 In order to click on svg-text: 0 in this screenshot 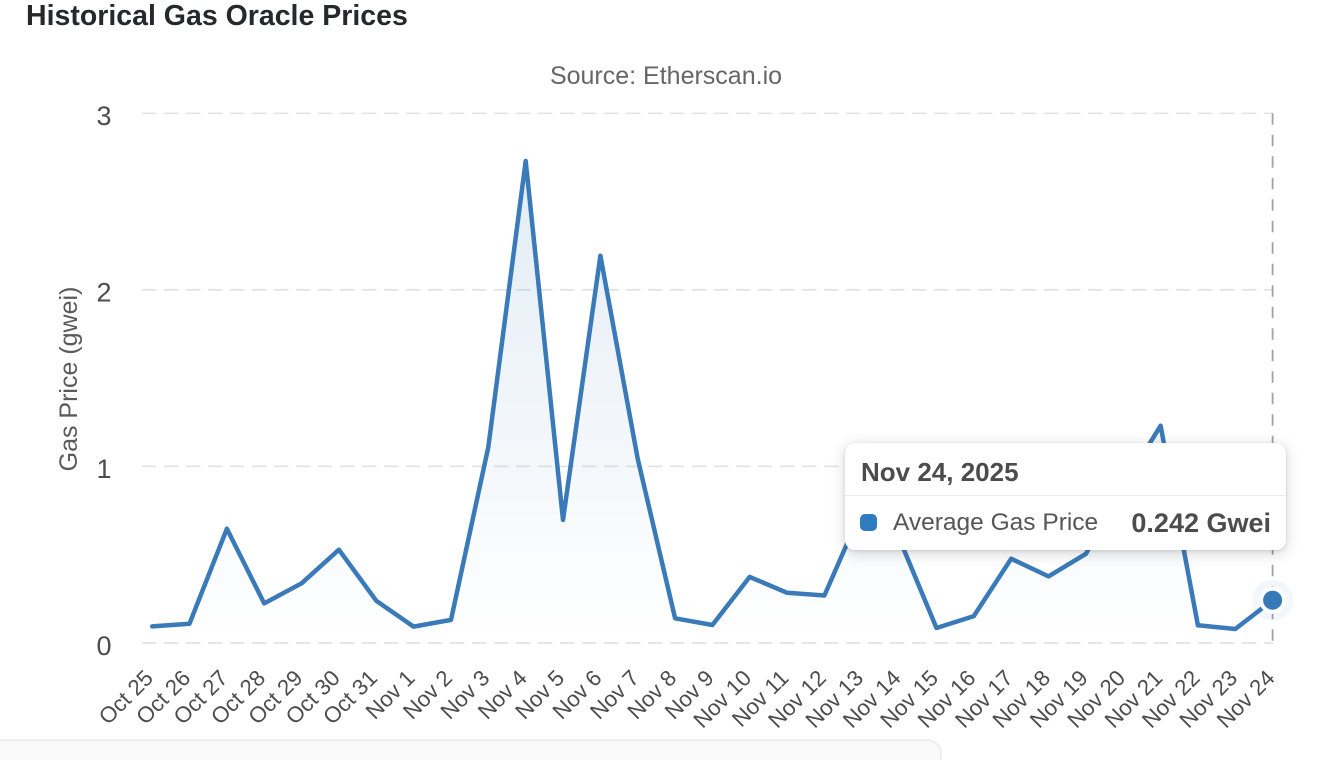, I will do `click(103, 646)`.